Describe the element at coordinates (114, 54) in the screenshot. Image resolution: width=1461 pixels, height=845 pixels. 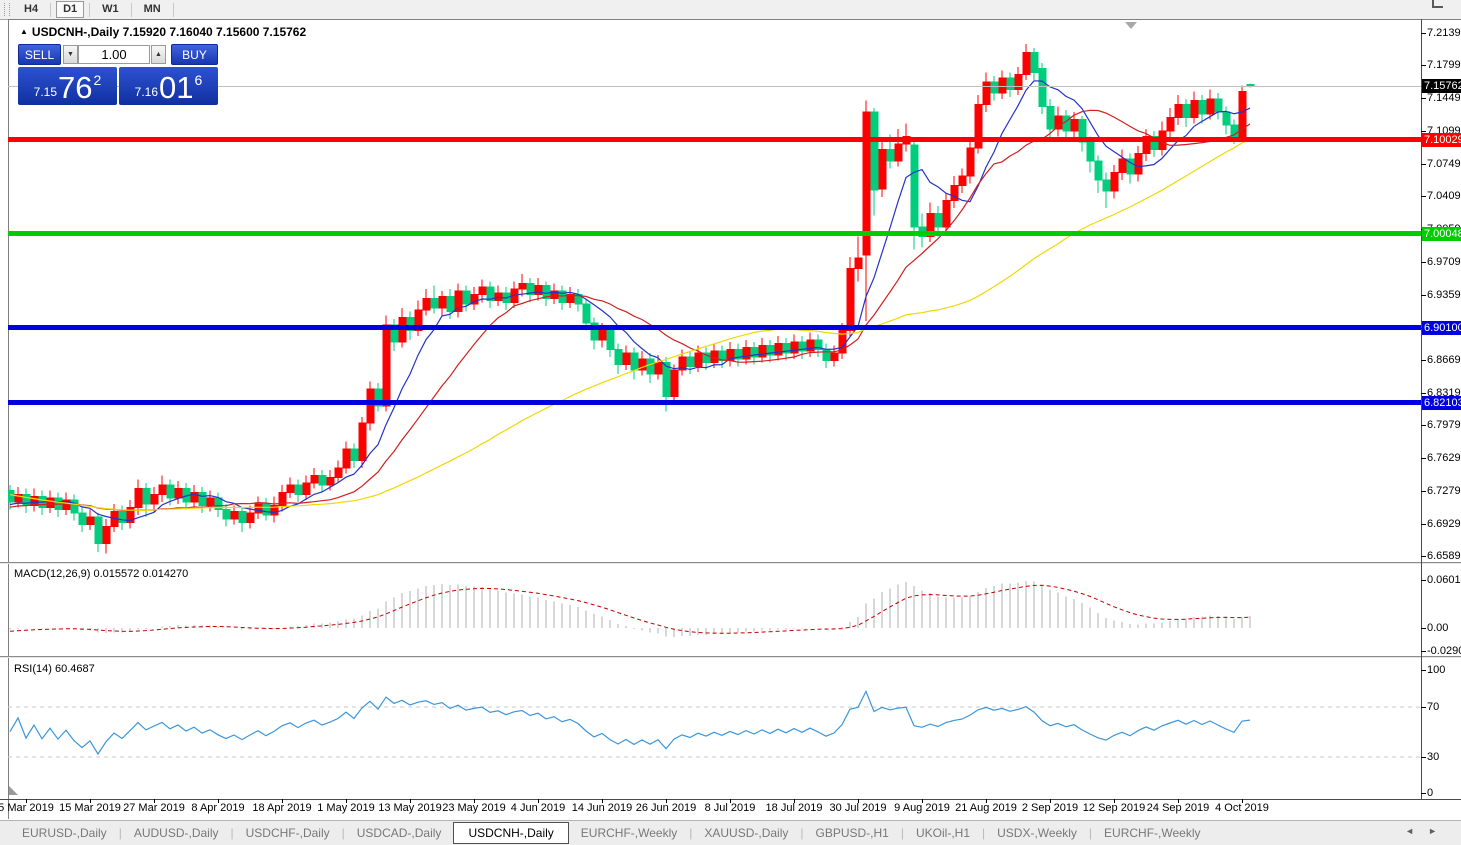
I see `volume-input: 1.00` at that location.